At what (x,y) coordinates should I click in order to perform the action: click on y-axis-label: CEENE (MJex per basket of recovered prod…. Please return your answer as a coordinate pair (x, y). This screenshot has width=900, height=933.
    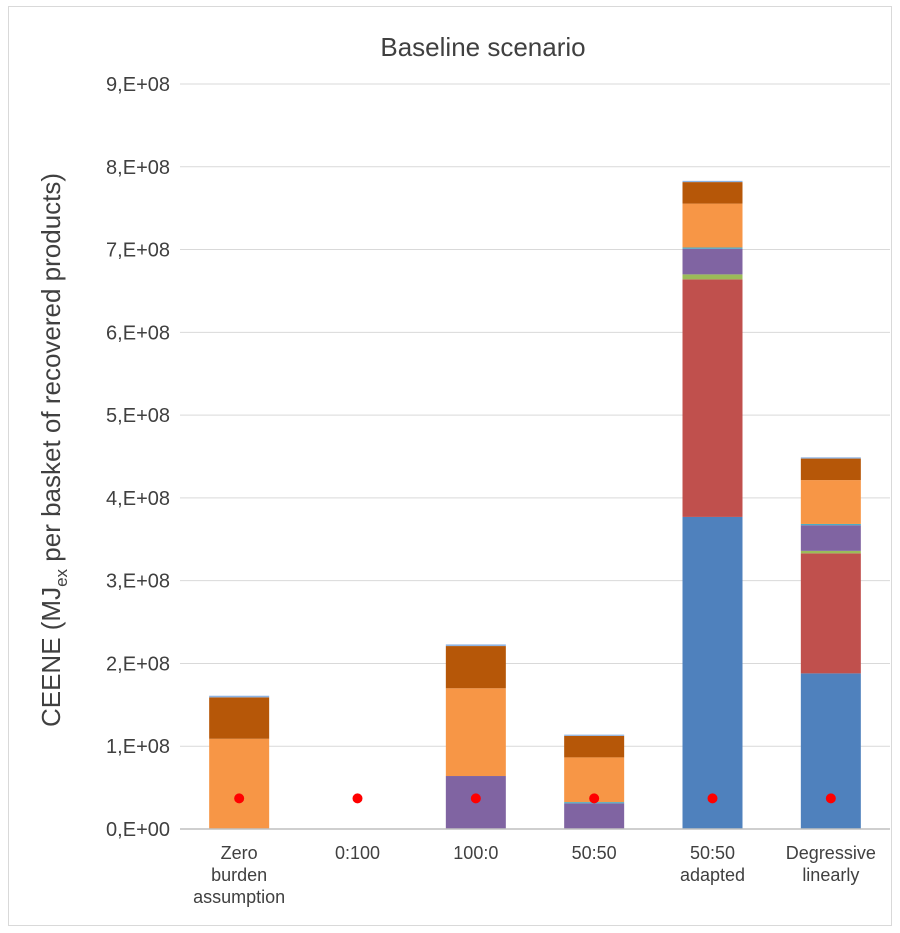
    Looking at the image, I should click on (53, 450).